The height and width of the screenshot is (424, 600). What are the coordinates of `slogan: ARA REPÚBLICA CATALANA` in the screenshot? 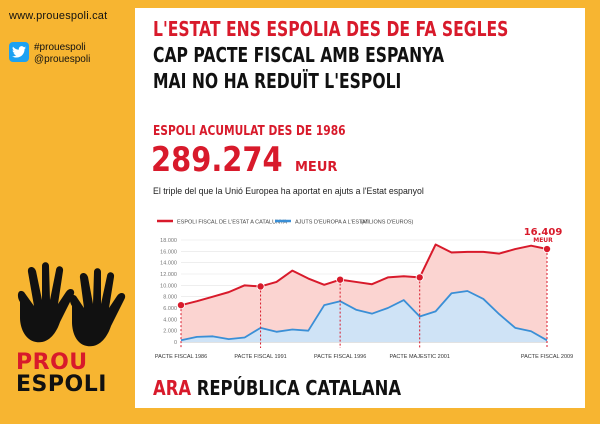 It's located at (277, 388).